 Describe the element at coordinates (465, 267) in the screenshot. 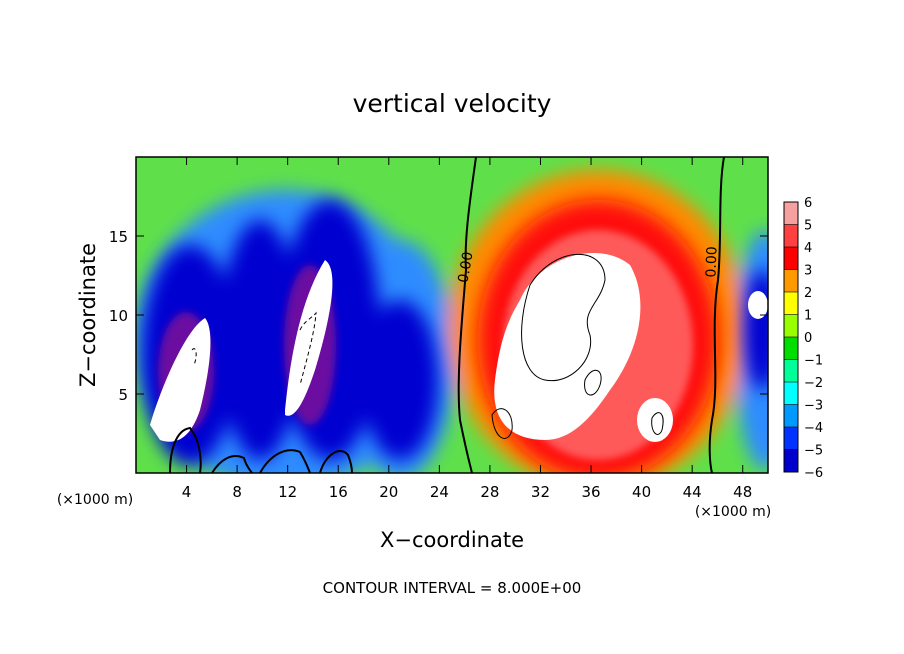

I see `contour-label-left: 0.00` at that location.